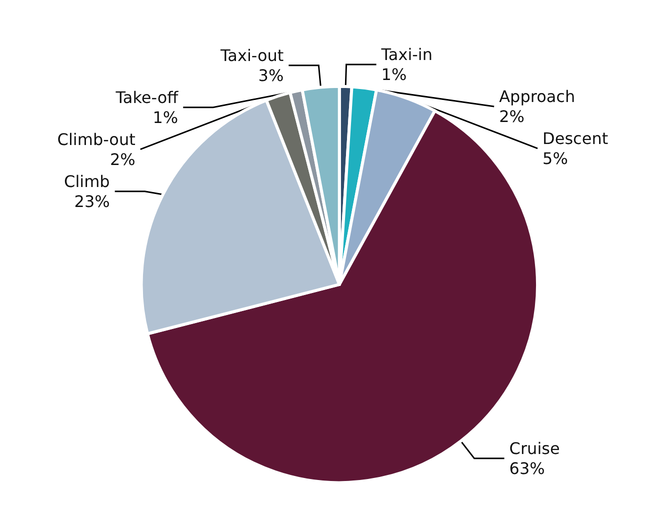  I want to click on slice-label: Taxi-in, so click(406, 54).